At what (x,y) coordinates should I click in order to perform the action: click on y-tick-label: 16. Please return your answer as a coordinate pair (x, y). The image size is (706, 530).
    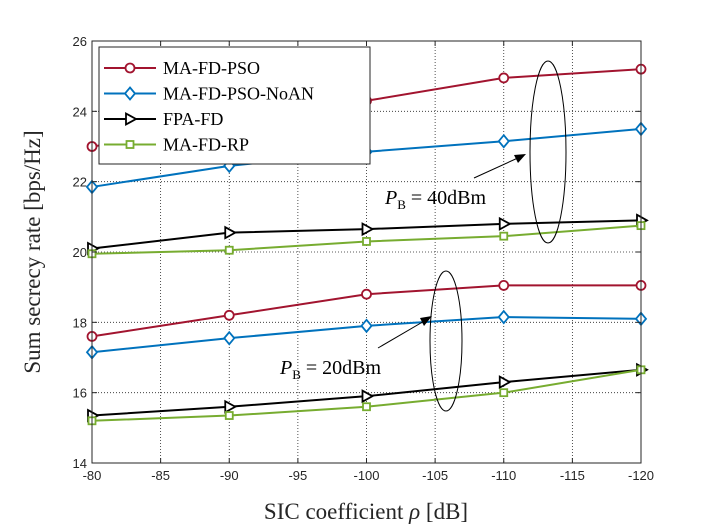
    Looking at the image, I should click on (80, 393).